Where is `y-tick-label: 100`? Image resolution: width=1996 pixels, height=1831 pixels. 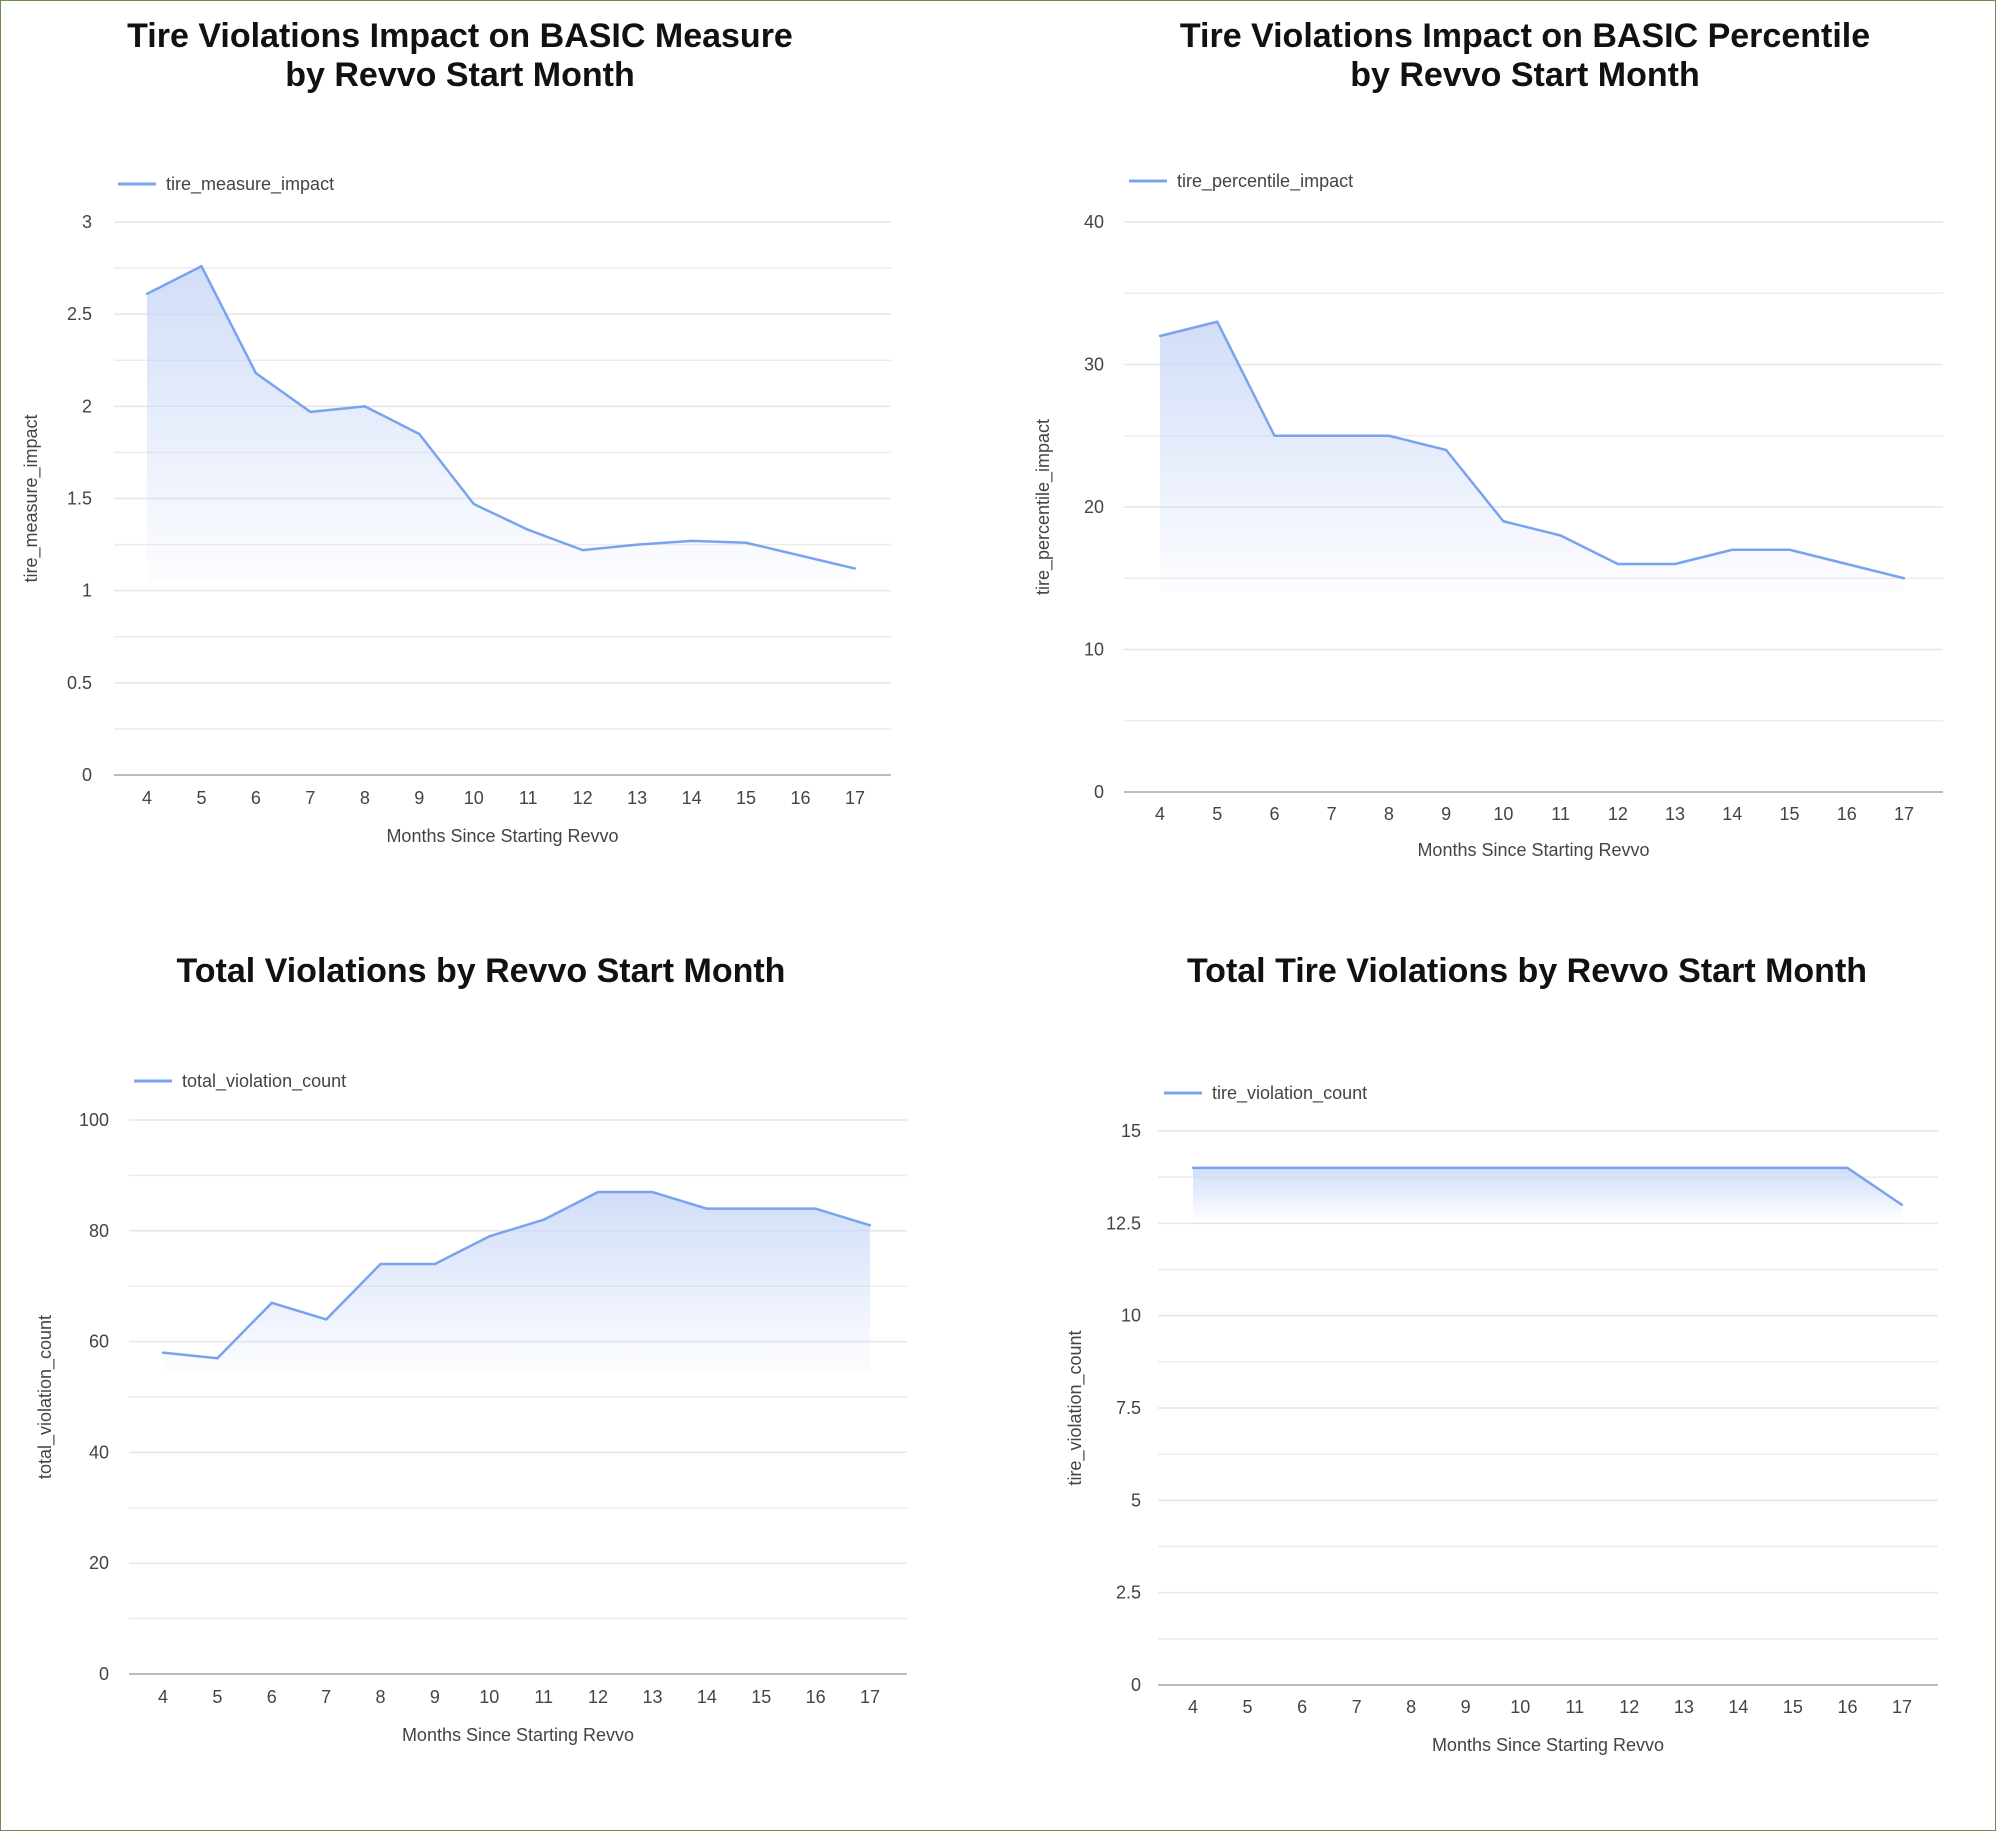
y-tick-label: 100 is located at coordinates (94, 1120).